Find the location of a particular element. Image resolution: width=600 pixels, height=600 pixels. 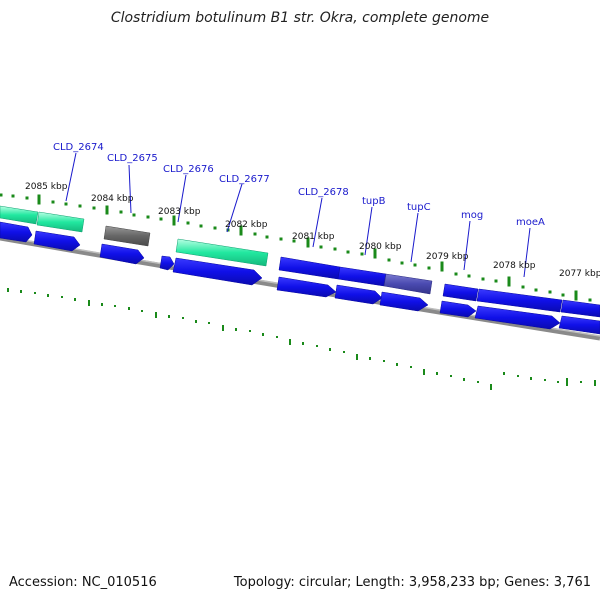

kbp-label: 2077 kbp is located at coordinates (579, 274).